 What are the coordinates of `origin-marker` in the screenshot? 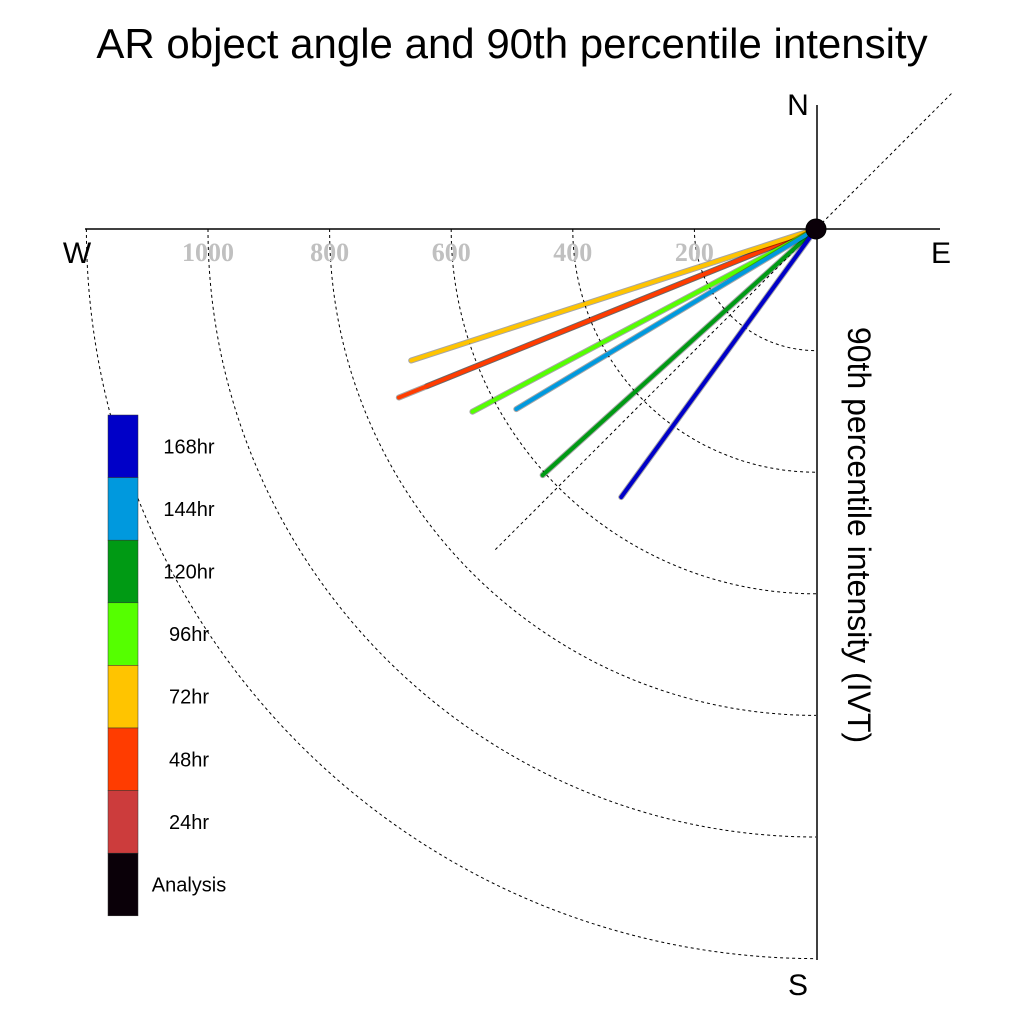 It's located at (816, 229).